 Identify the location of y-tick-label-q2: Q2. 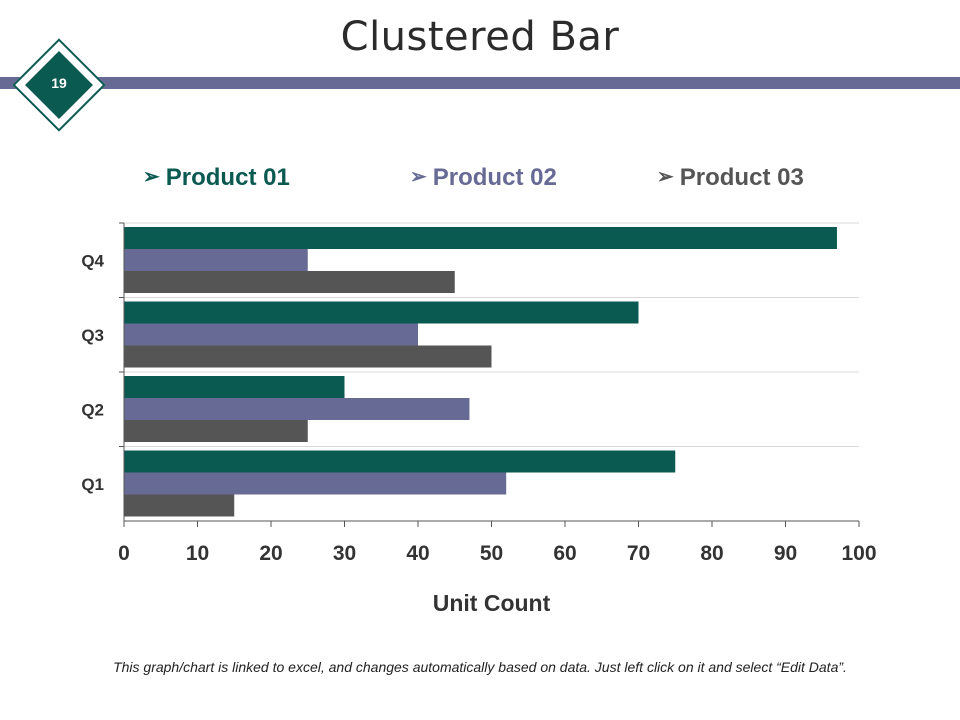
(92, 409).